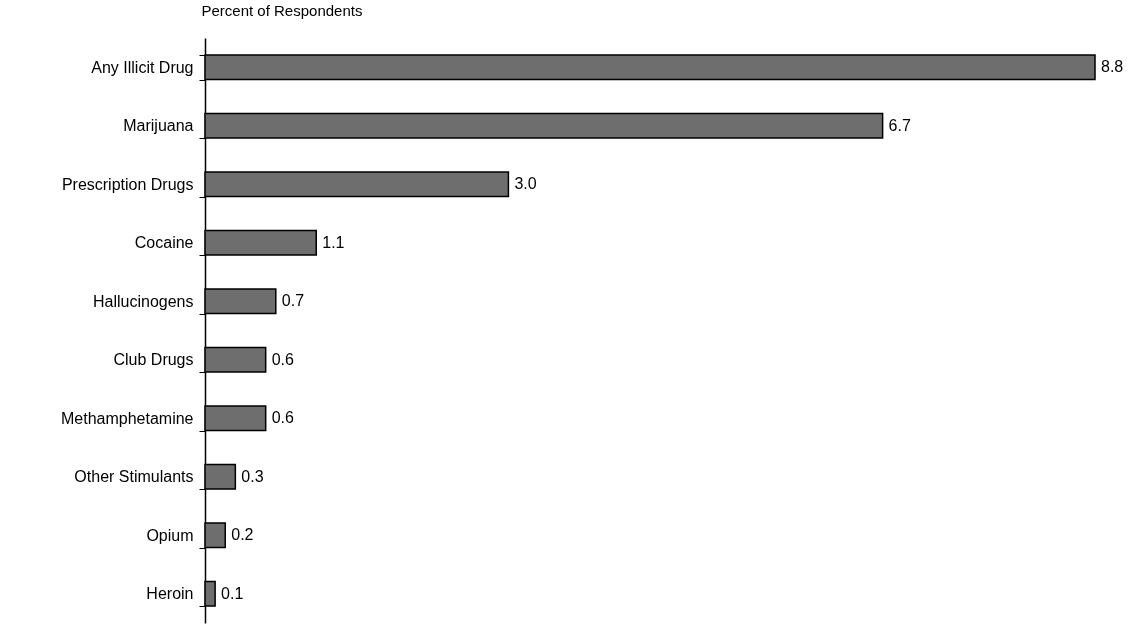  What do you see at coordinates (153, 360) in the screenshot?
I see `y-tick-label: Club Drugs` at bounding box center [153, 360].